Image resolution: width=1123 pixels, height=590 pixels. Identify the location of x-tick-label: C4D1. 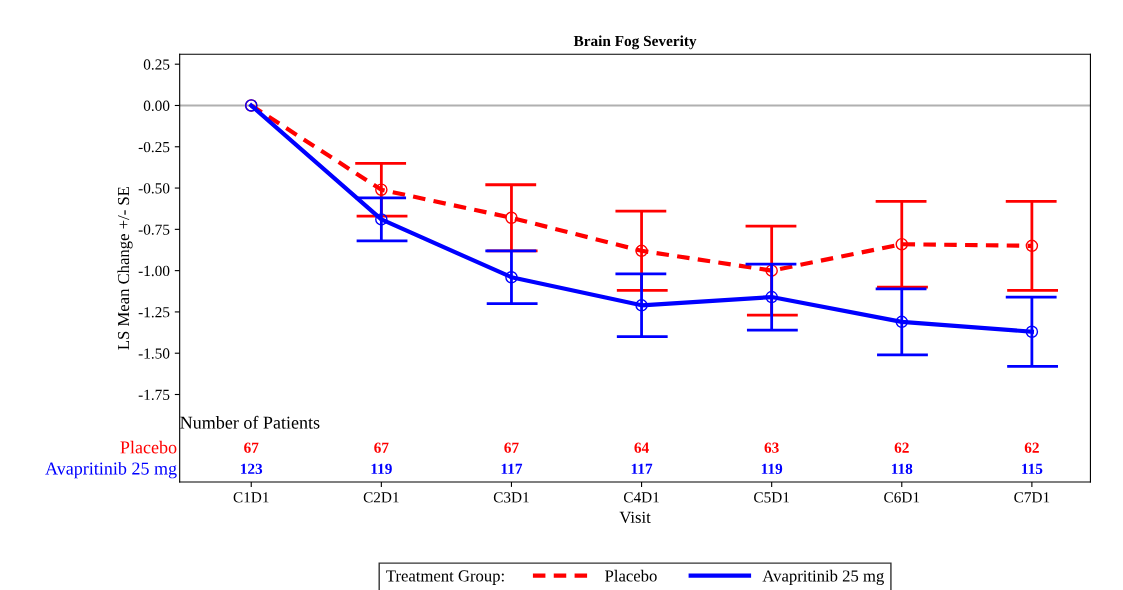
(641, 497).